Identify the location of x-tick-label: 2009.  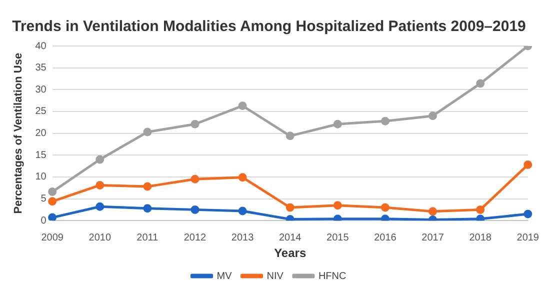
(52, 238).